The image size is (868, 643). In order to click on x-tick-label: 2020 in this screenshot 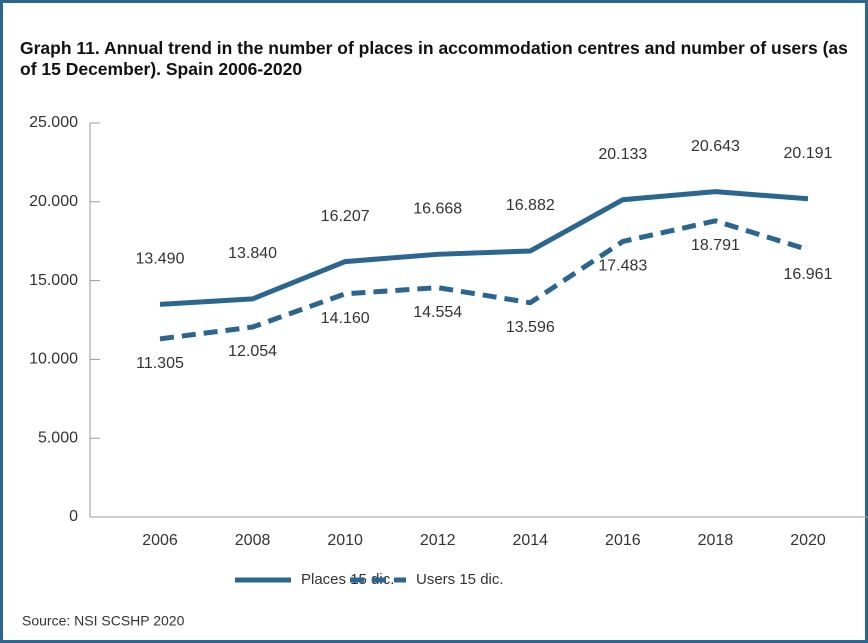, I will do `click(808, 540)`.